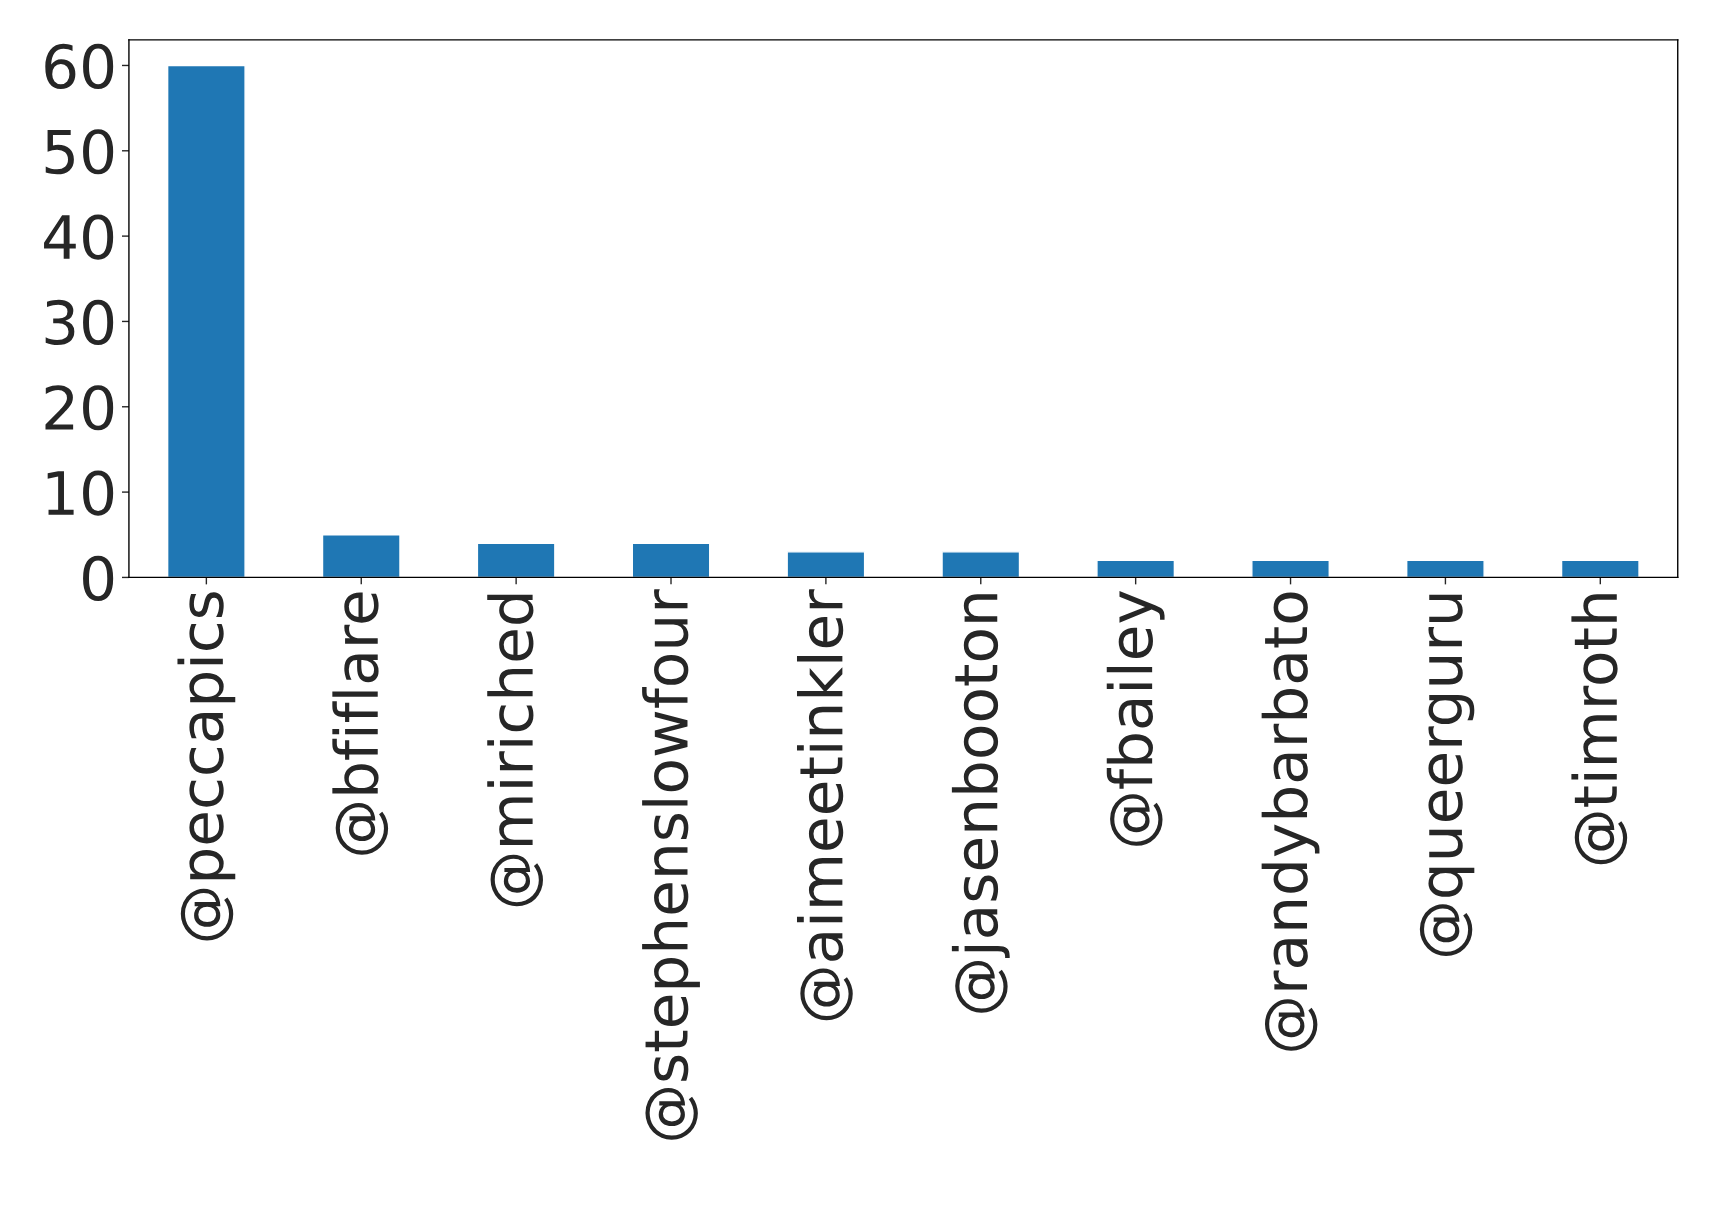 The image size is (1719, 1208). What do you see at coordinates (980, 803) in the screenshot?
I see `x-tick-label: @jasenbooton` at bounding box center [980, 803].